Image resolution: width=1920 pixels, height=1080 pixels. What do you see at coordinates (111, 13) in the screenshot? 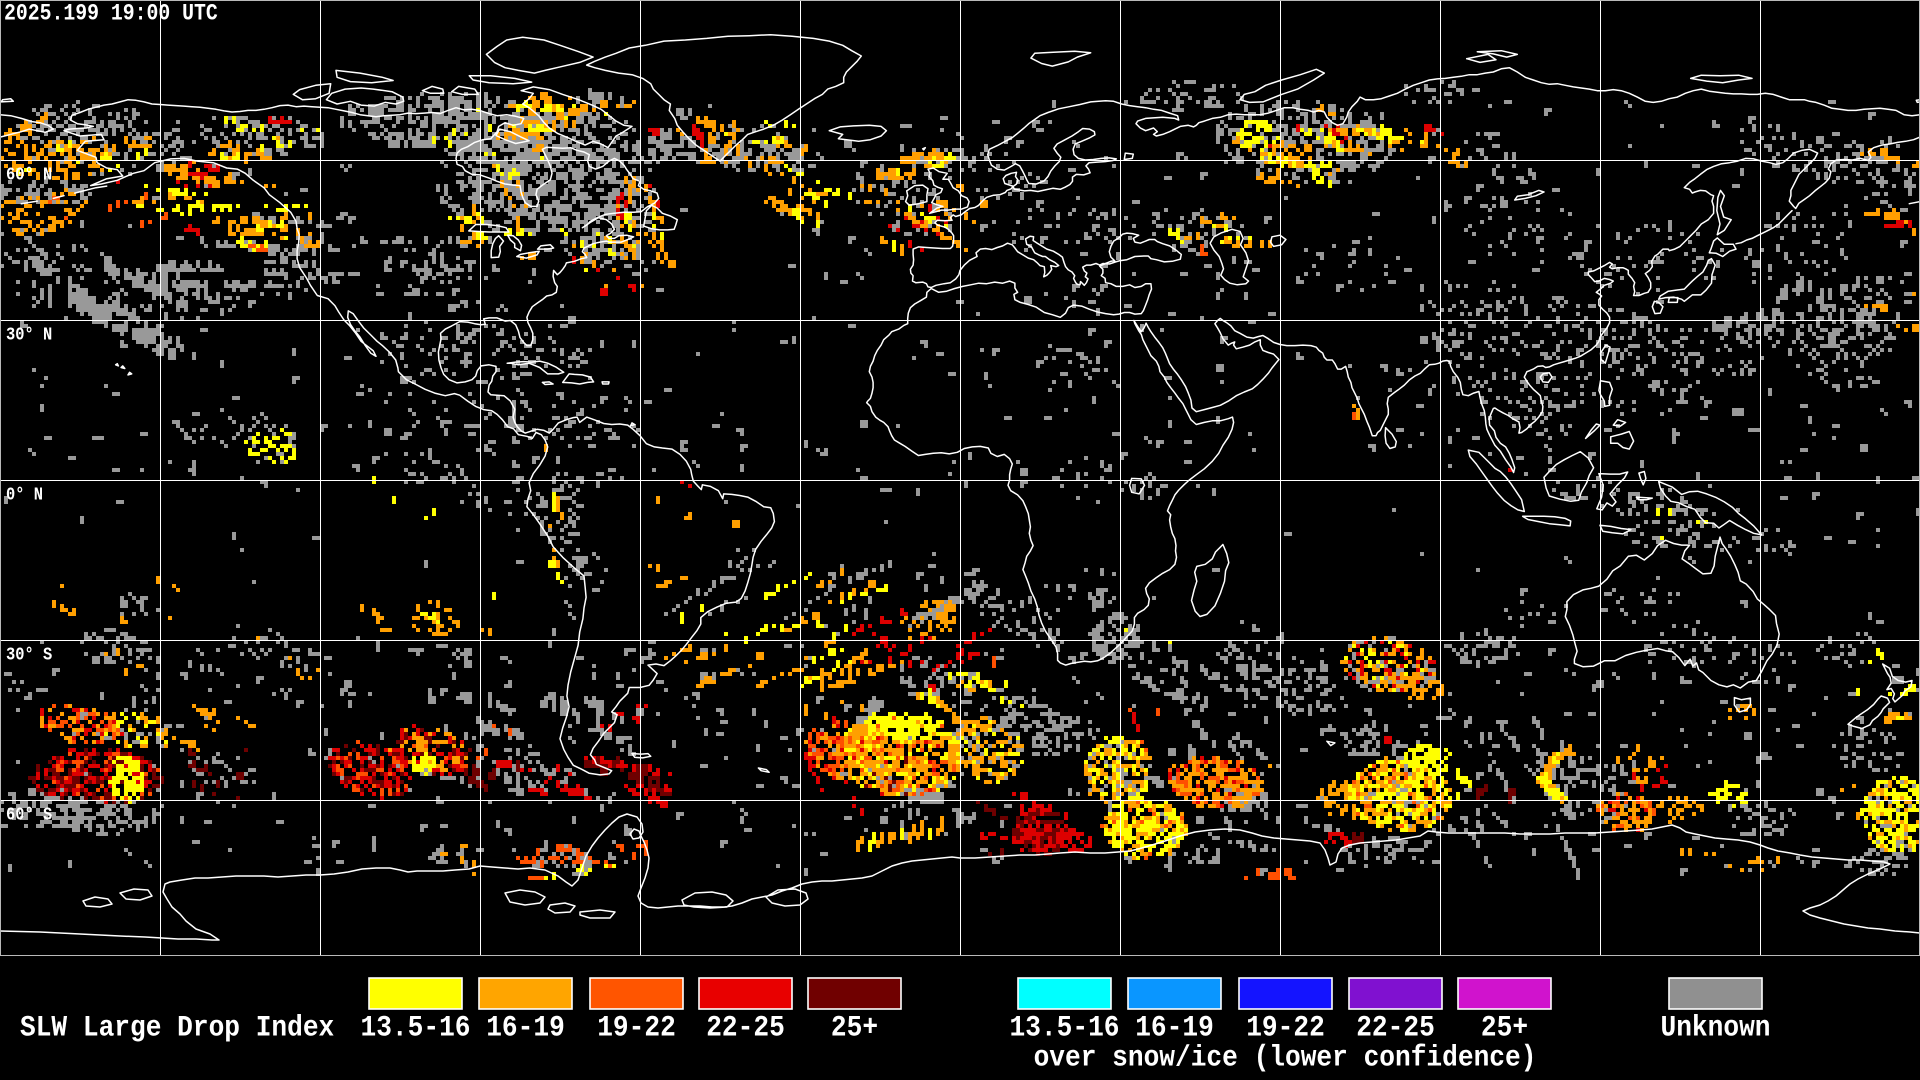
I see `svg-text: 2025.199 19:00 UTC` at bounding box center [111, 13].